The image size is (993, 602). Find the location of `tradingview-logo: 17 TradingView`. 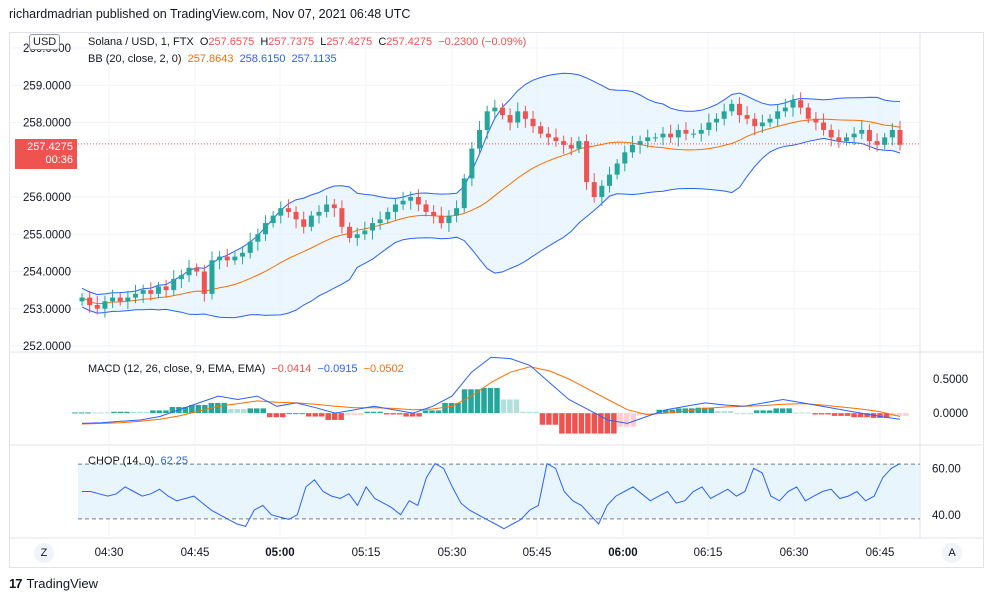

tradingview-logo: 17 TradingView is located at coordinates (53, 583).